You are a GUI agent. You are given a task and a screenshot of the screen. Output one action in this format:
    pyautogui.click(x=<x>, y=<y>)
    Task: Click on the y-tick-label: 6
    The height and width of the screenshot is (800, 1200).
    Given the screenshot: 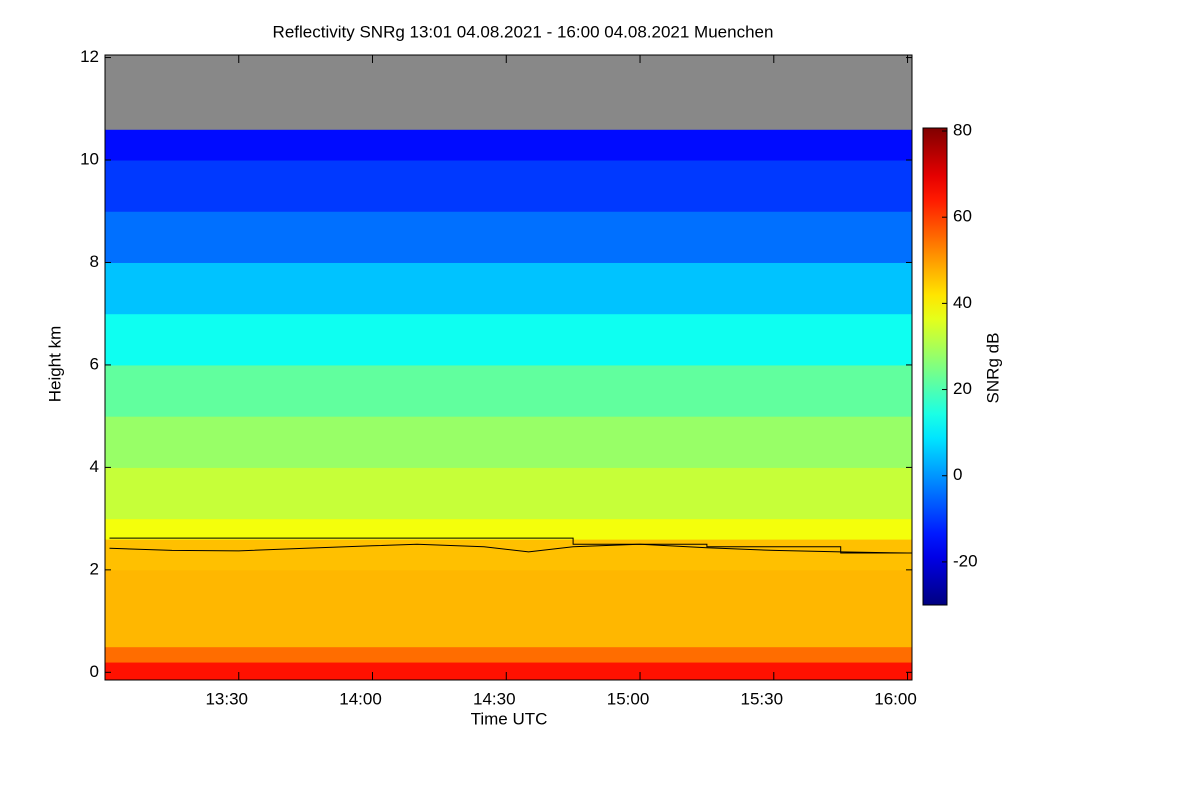 What is the action you would take?
    pyautogui.click(x=94, y=363)
    